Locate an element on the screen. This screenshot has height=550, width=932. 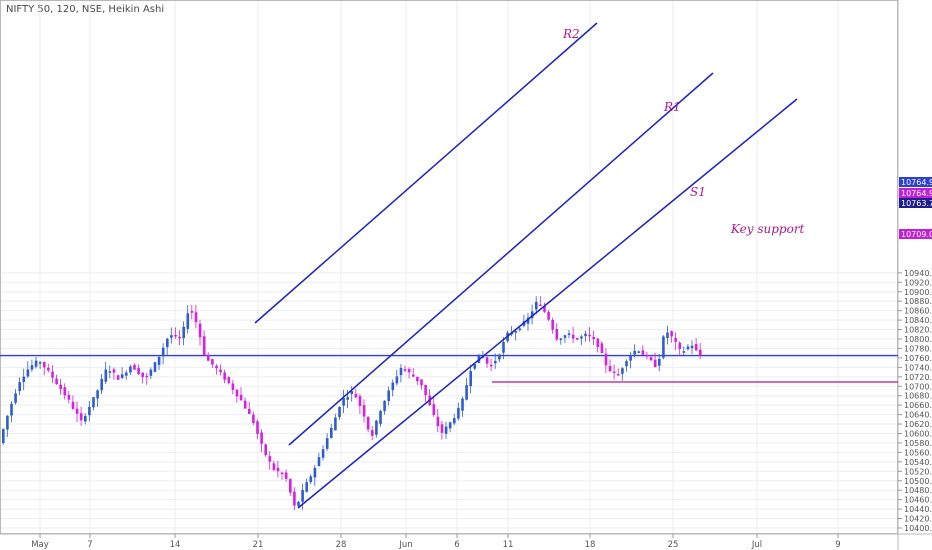
price-tick-label: 10420.00 is located at coordinates (918, 519).